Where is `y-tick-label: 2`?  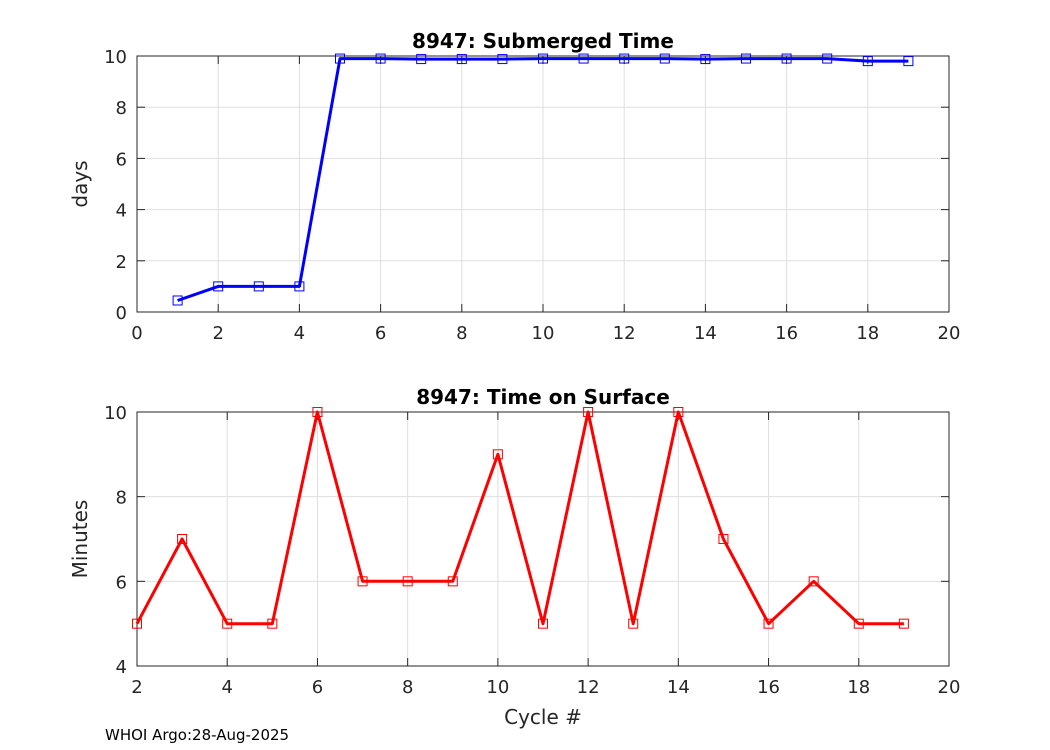
y-tick-label: 2 is located at coordinates (121, 262).